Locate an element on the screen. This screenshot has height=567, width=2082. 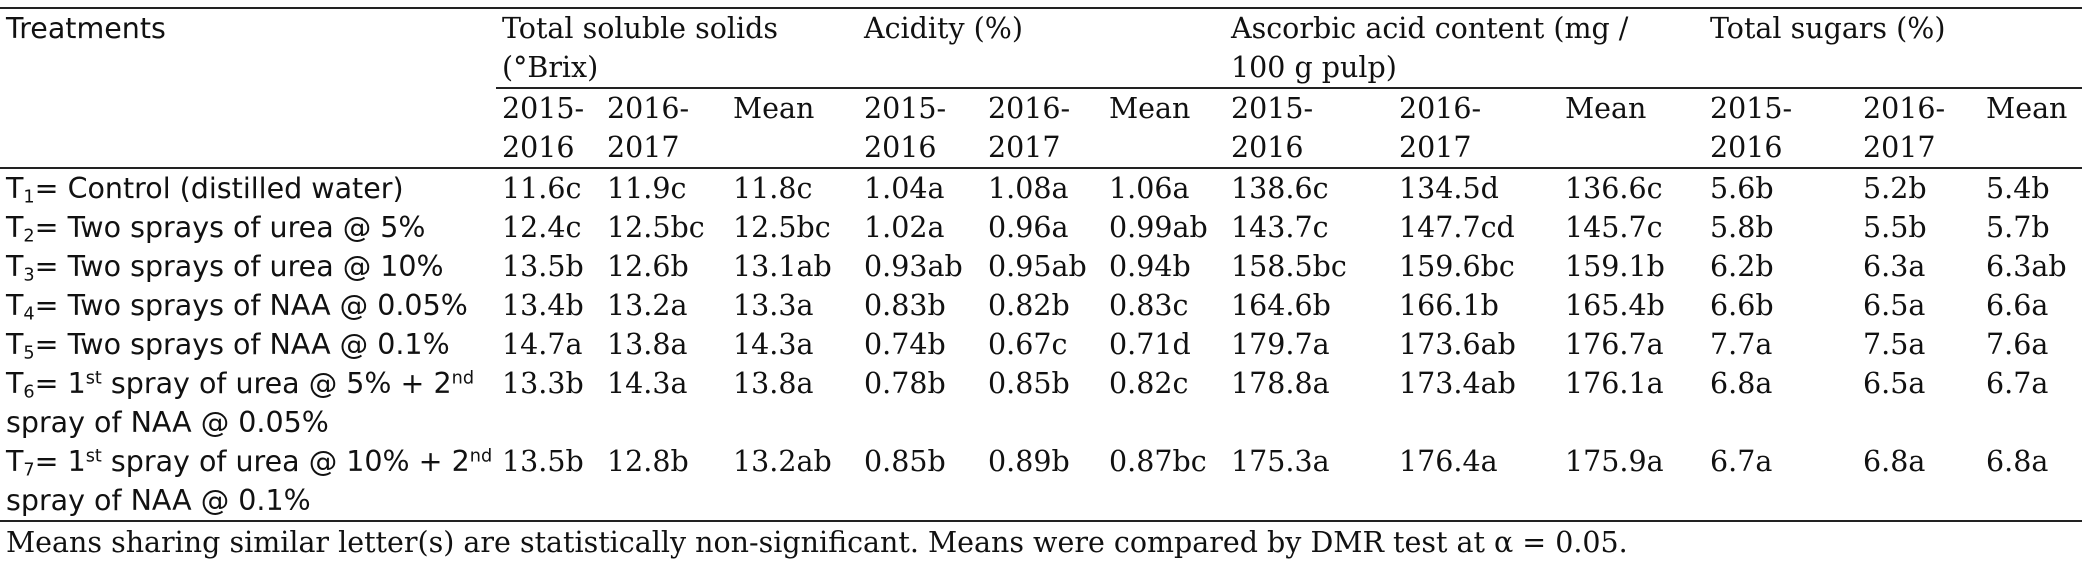
value-cell: 14.3a is located at coordinates (647, 383).